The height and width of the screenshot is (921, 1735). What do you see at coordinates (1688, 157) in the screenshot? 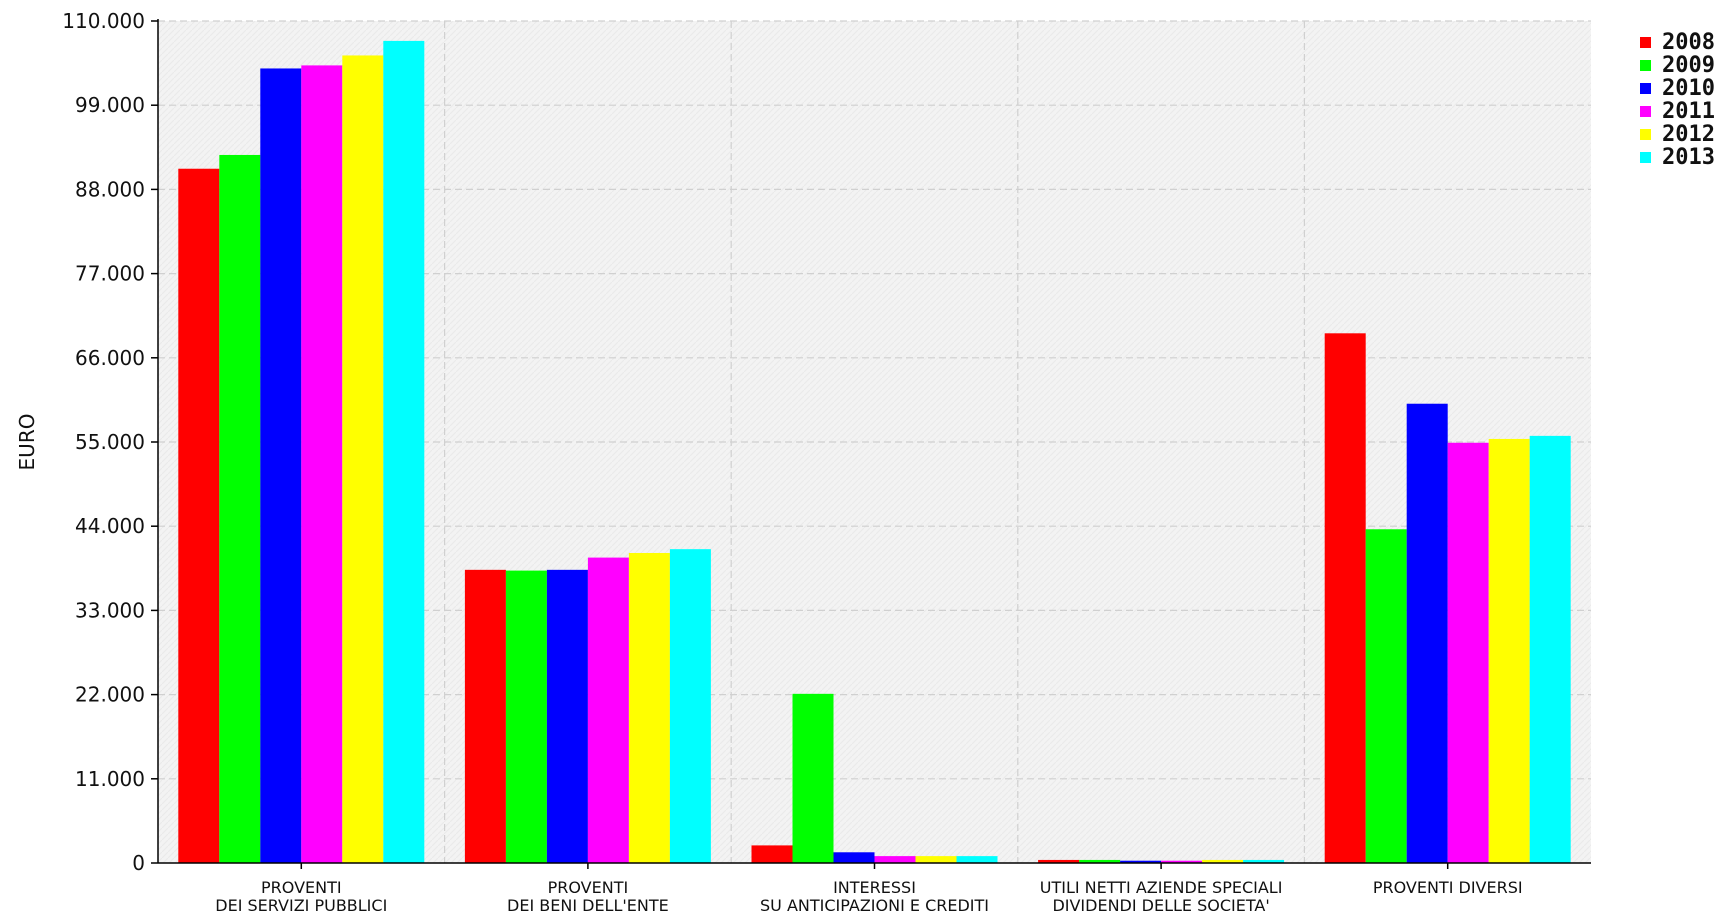
I see `legend-label-2013: 2013` at bounding box center [1688, 157].